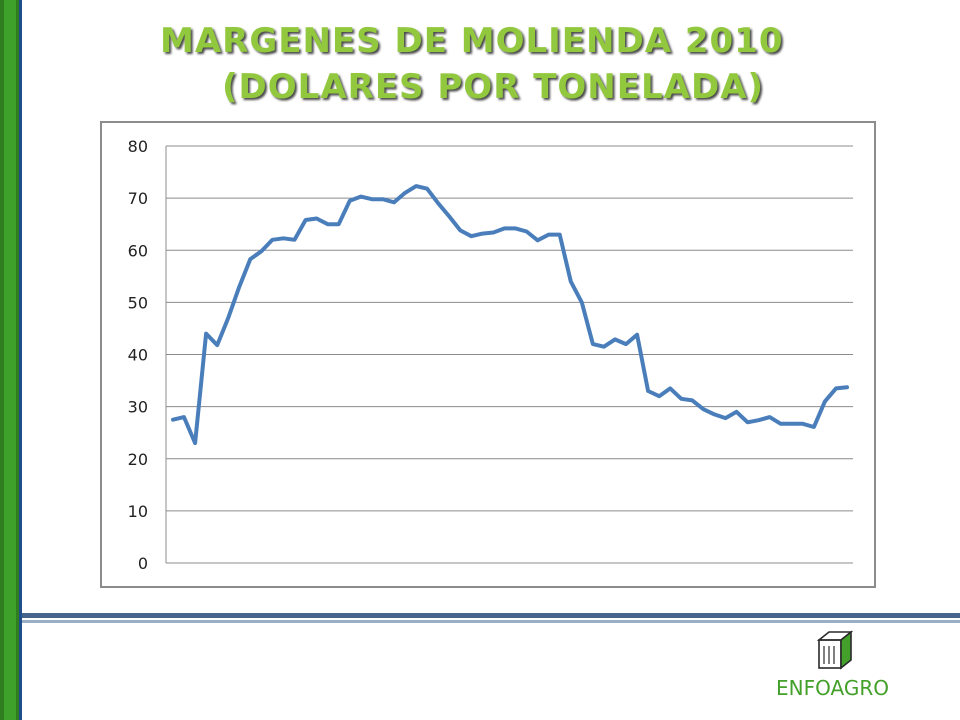  What do you see at coordinates (138, 407) in the screenshot?
I see `y-tick-label: 30` at bounding box center [138, 407].